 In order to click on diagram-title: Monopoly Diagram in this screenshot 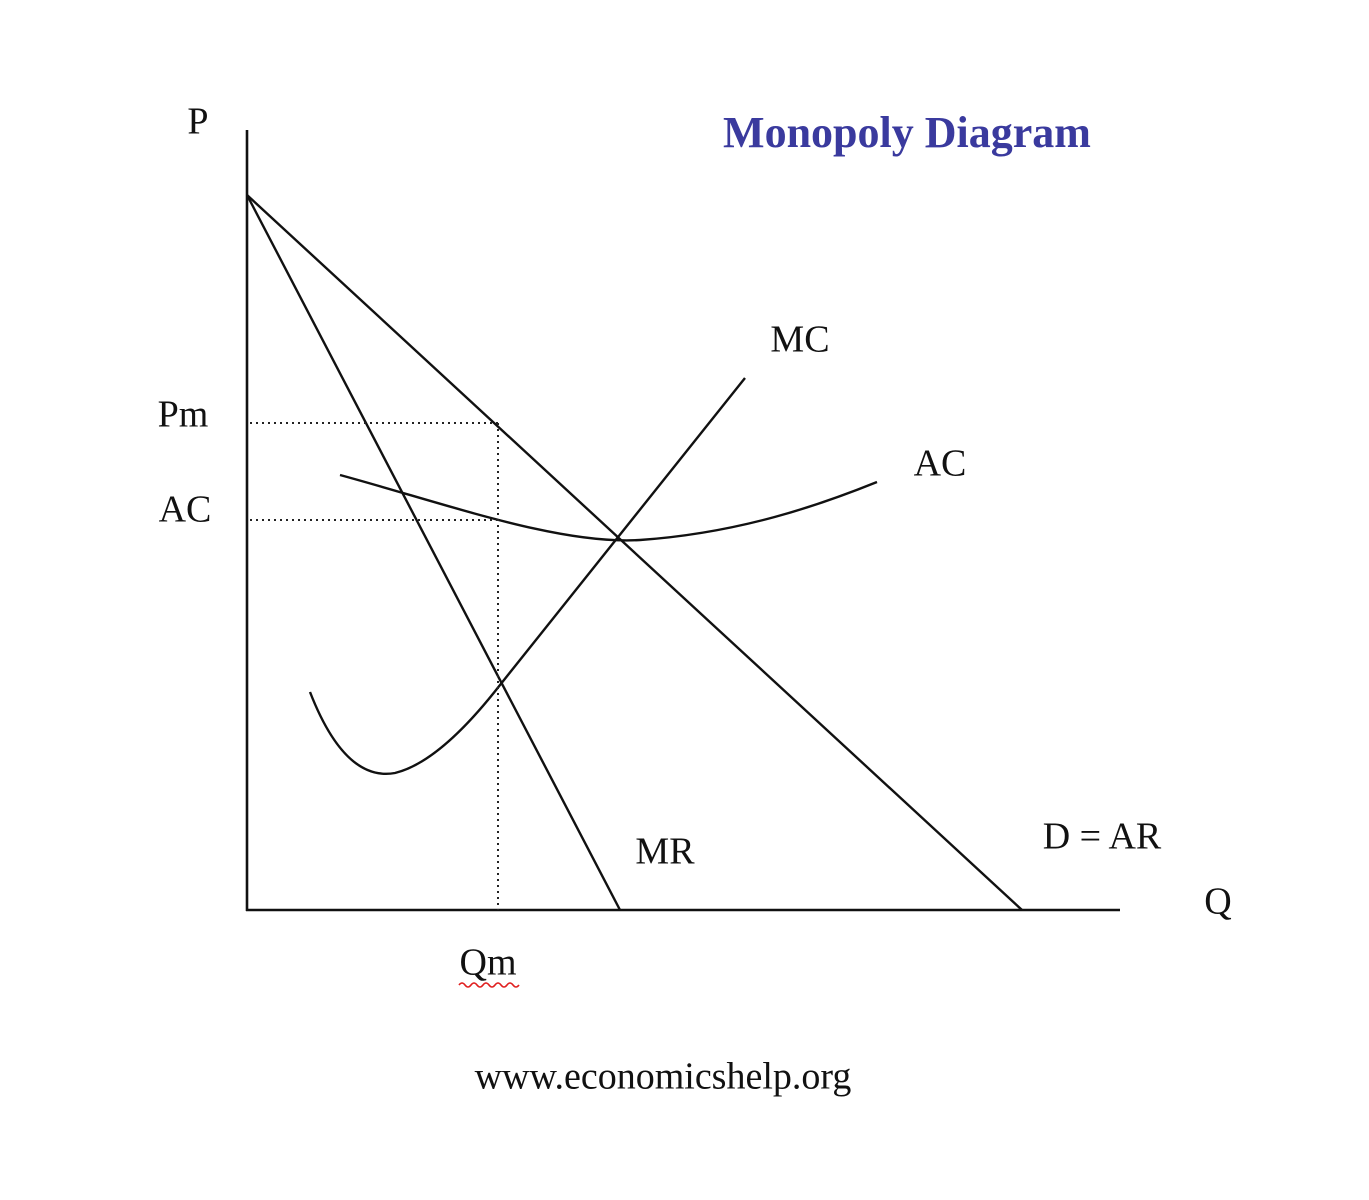, I will do `click(907, 132)`.